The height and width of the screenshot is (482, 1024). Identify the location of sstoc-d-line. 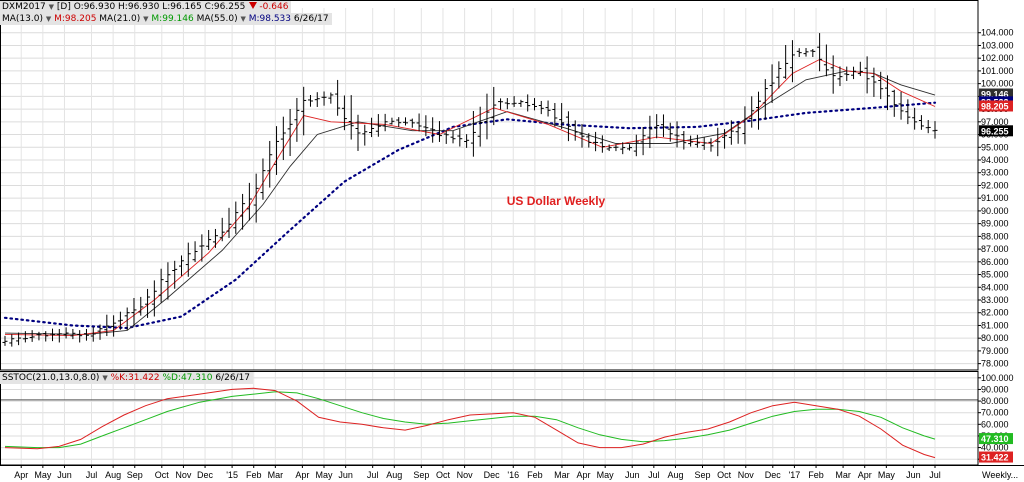
(470, 420).